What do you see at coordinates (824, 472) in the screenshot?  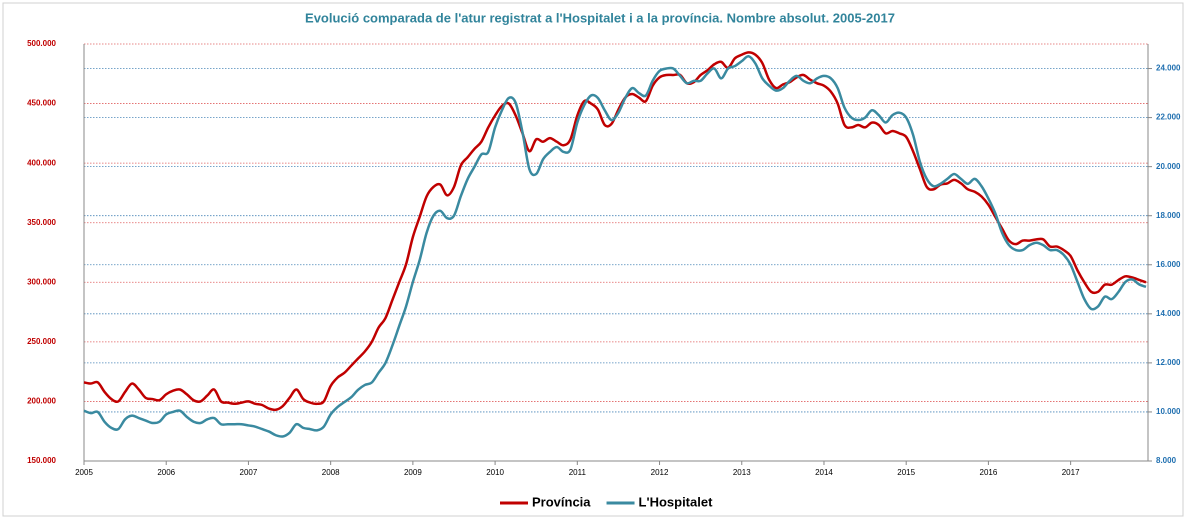 I see `x-tick-label: 2014` at bounding box center [824, 472].